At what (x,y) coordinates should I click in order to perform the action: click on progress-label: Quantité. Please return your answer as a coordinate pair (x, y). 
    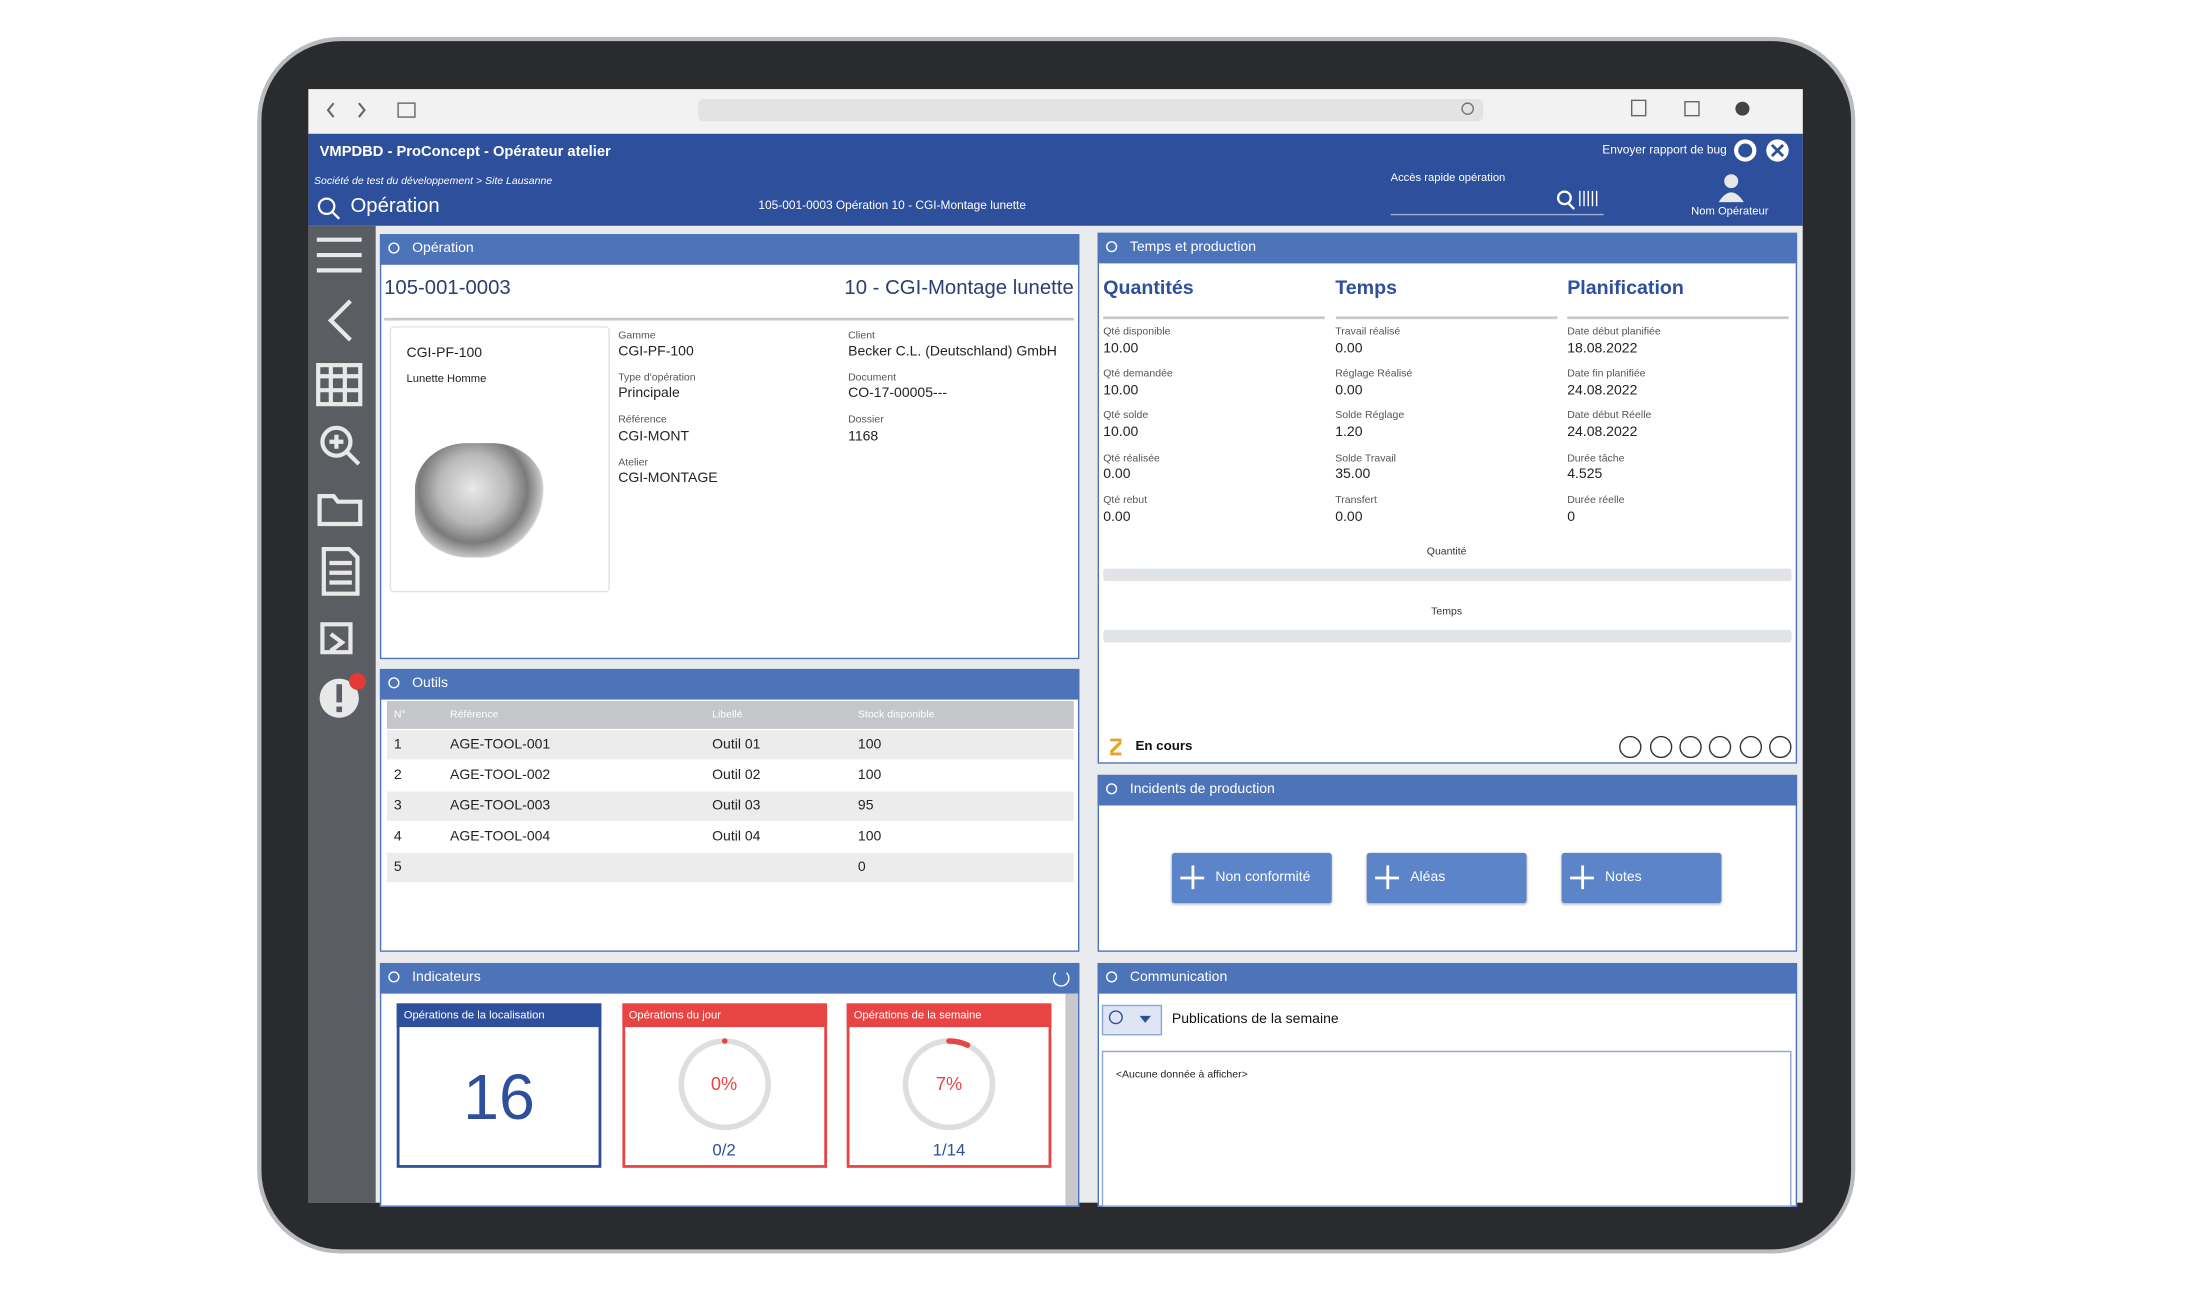
    Looking at the image, I should click on (1446, 551).